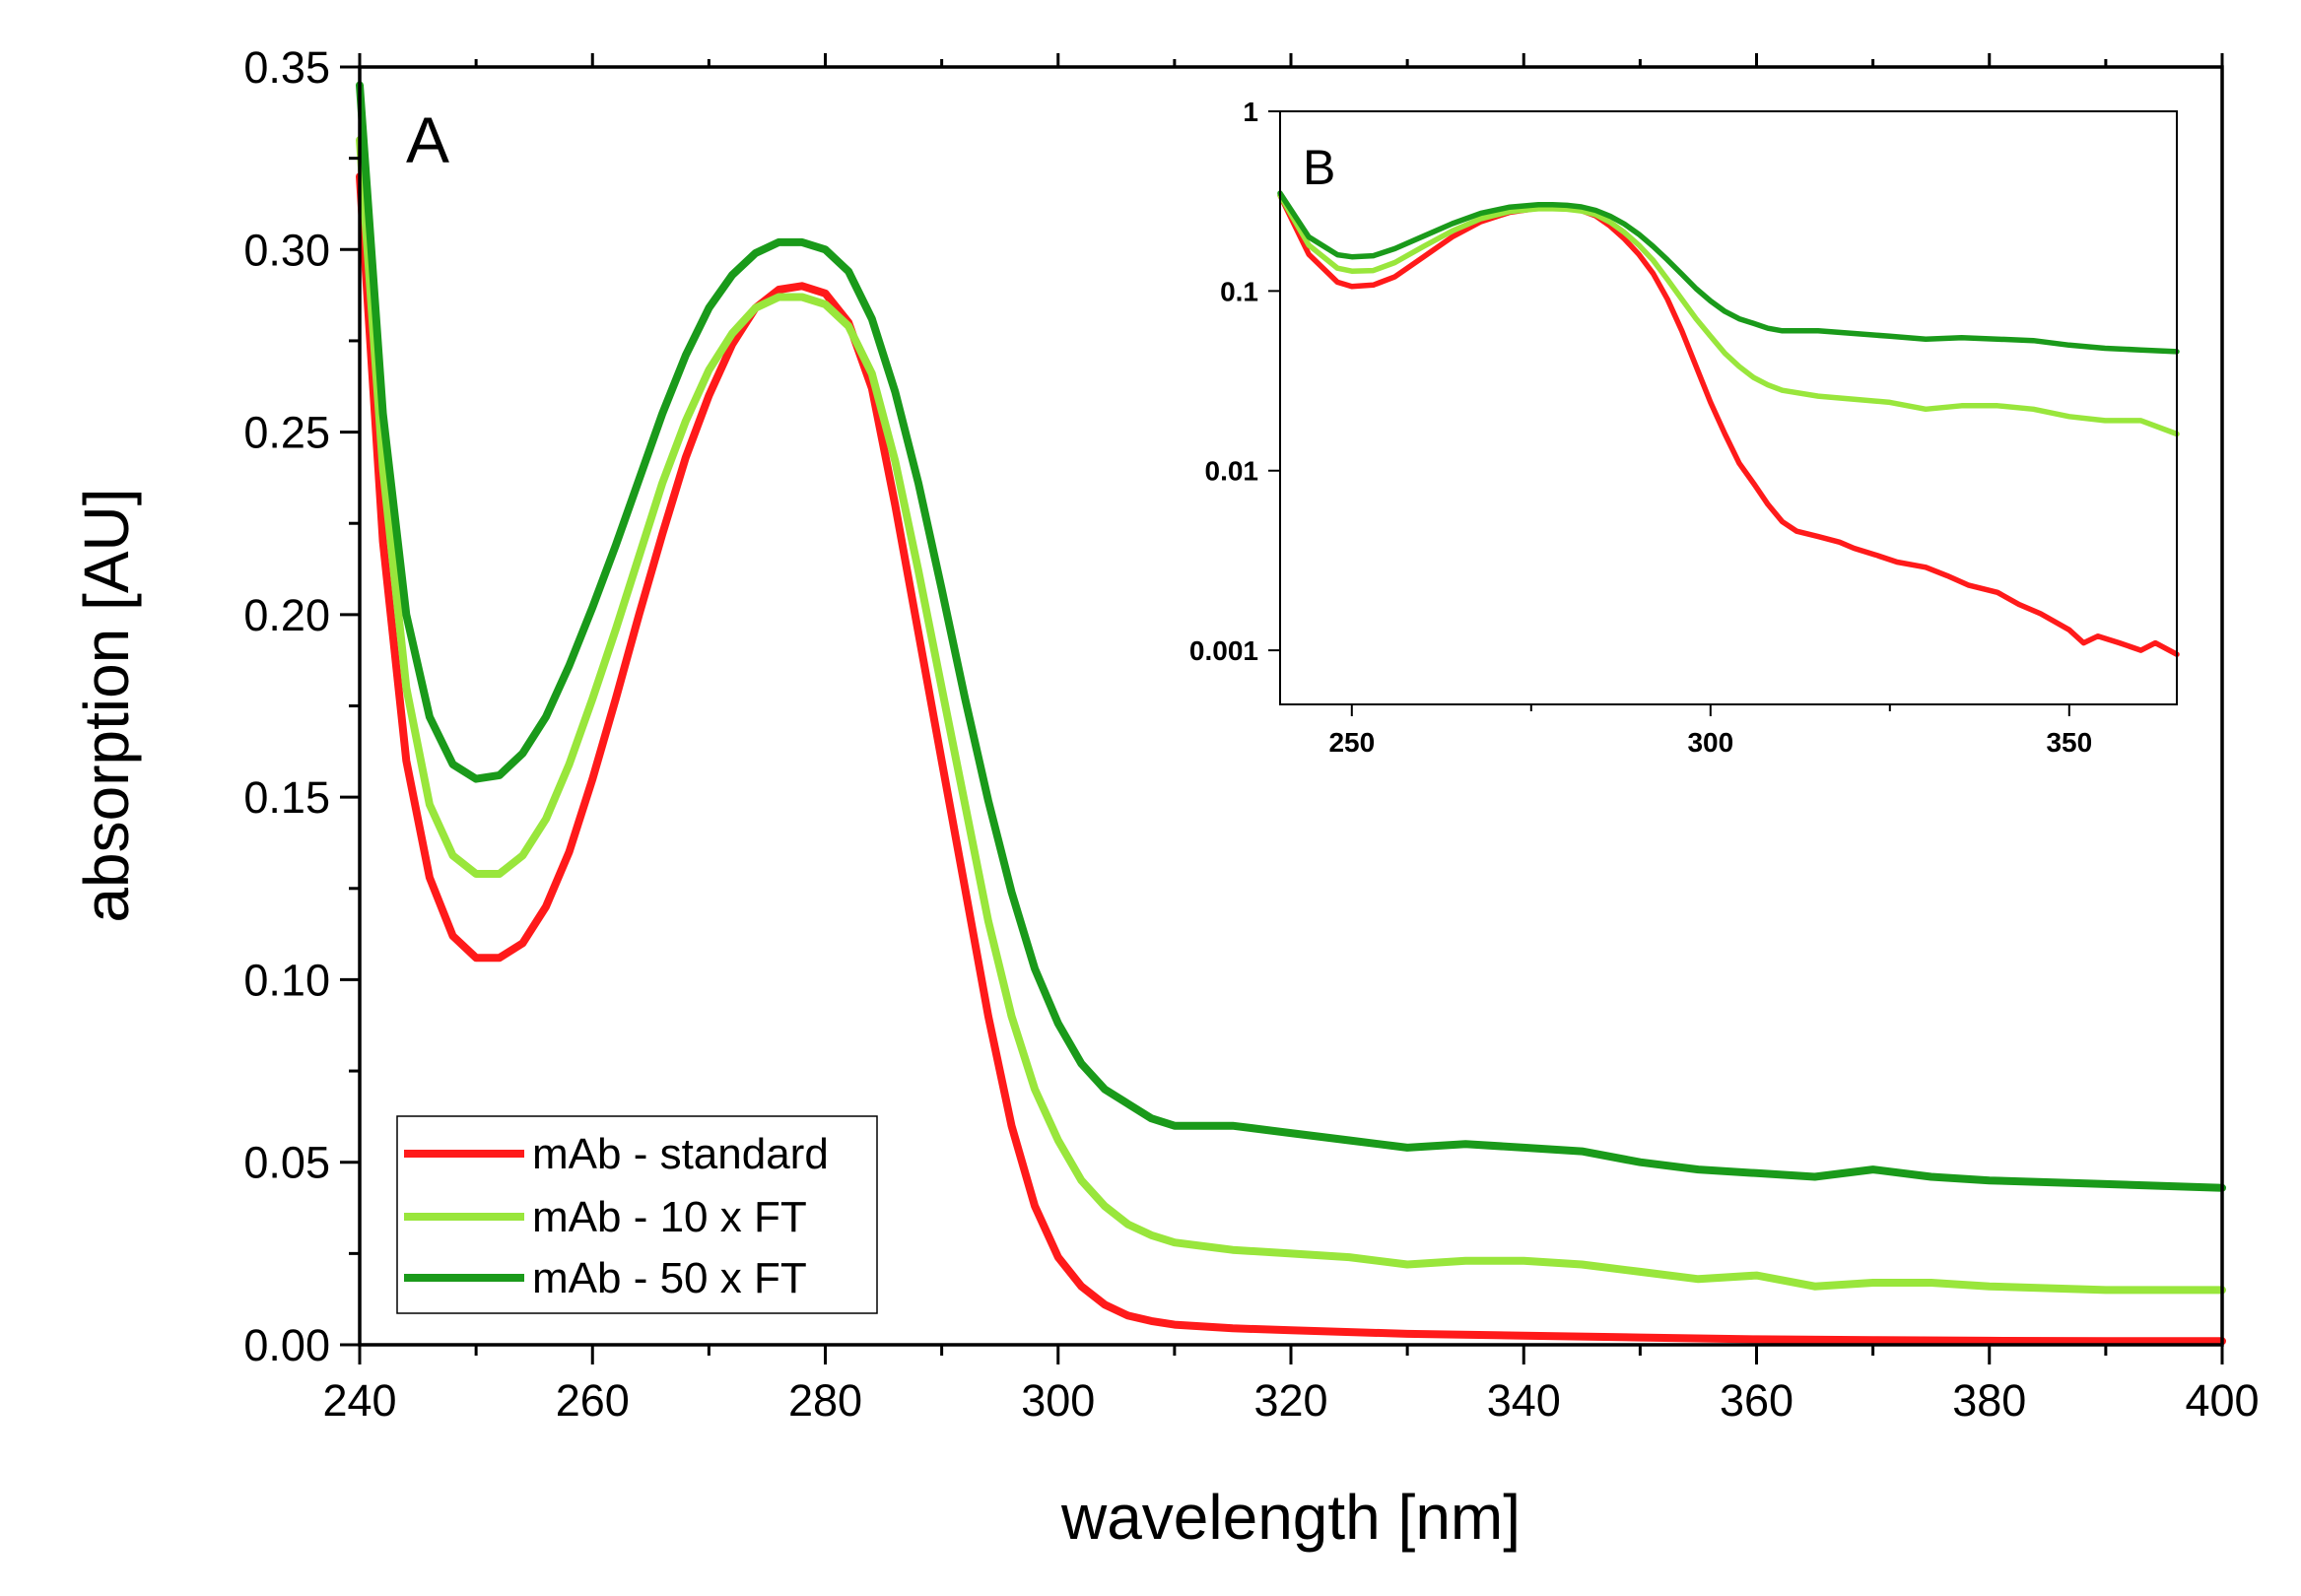  I want to click on inset-y-tick-label-0-001: 0.001, so click(1223, 651).